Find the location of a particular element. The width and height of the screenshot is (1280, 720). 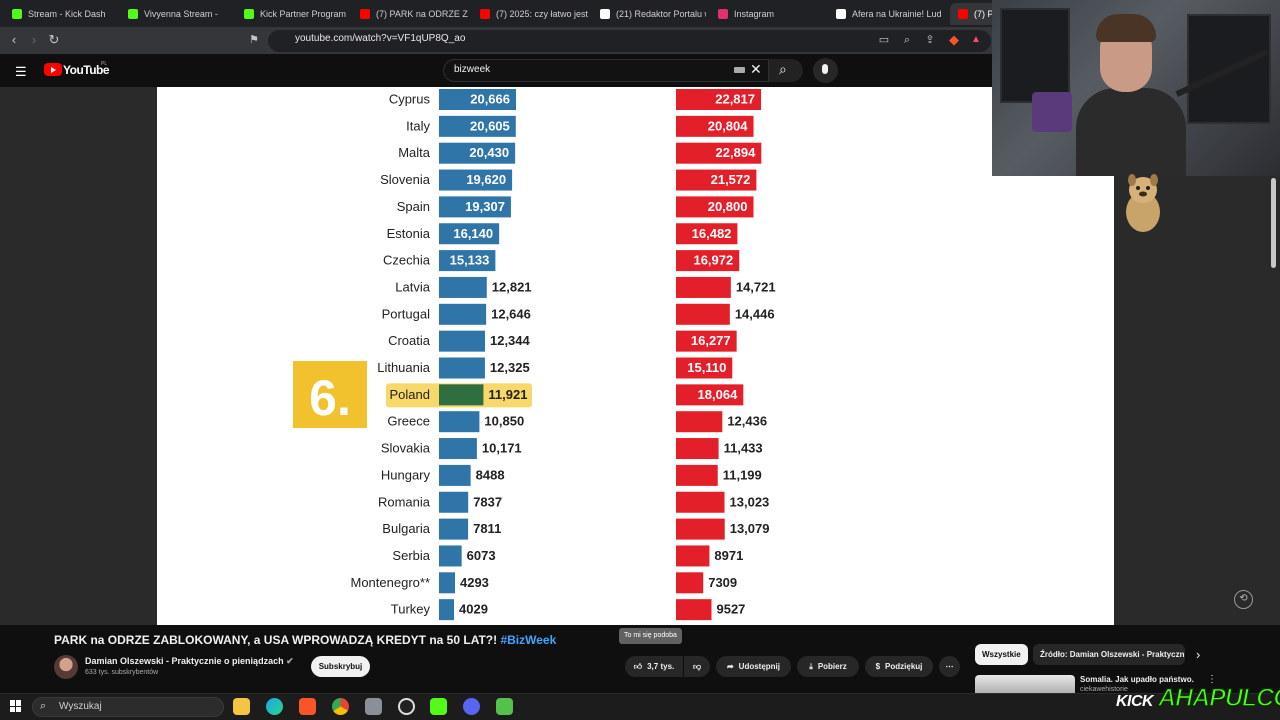

clear-search-icon: ✕ is located at coordinates (756, 69).